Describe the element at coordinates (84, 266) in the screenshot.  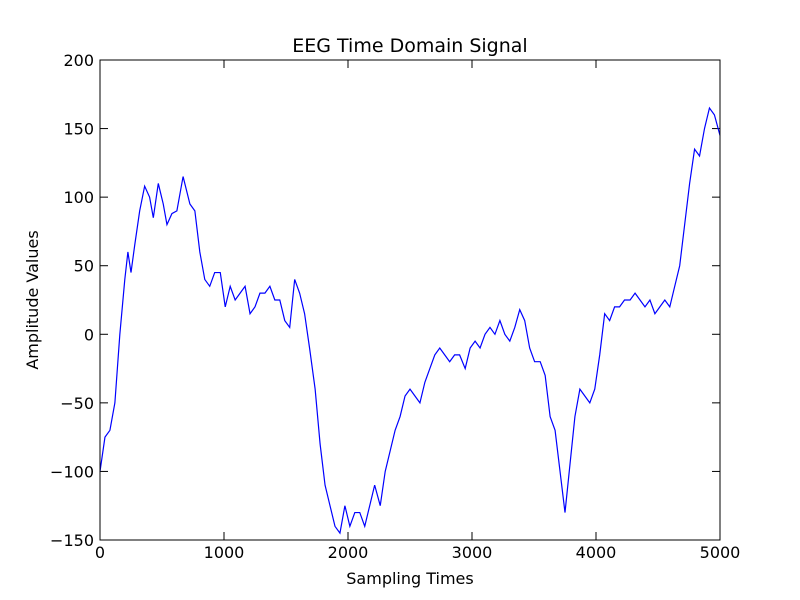
I see `y-tick-label: 50` at that location.